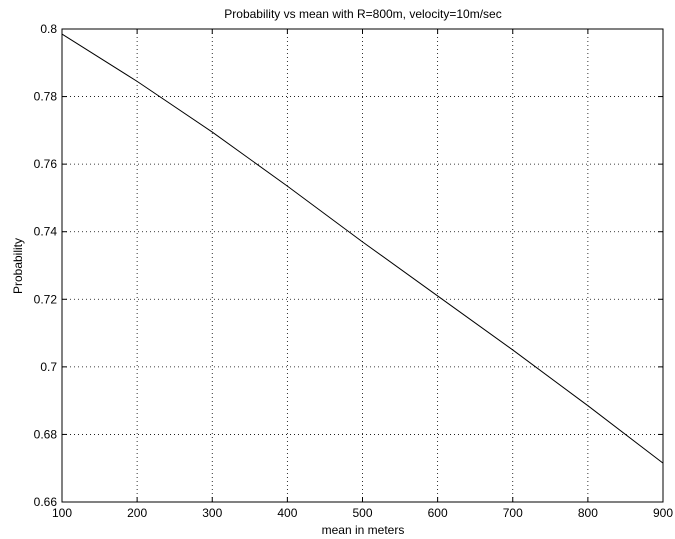  I want to click on x-tick-label: 900, so click(663, 513).